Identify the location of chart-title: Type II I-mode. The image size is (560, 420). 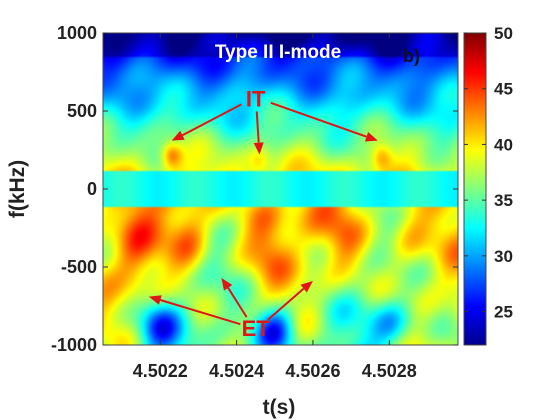
(278, 52).